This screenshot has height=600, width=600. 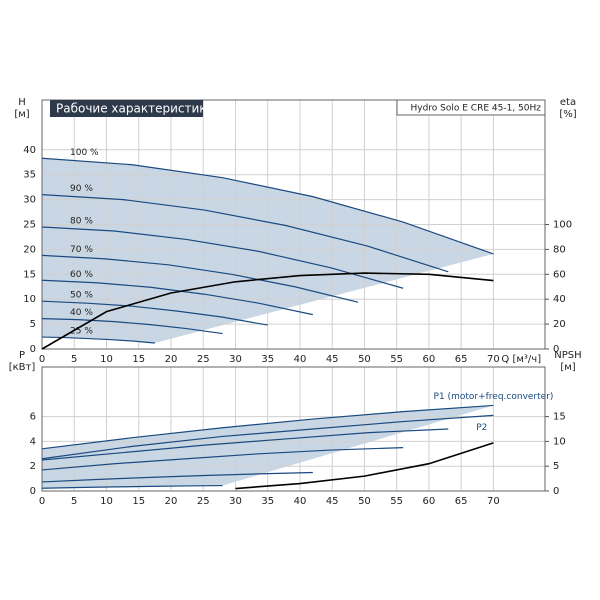 What do you see at coordinates (29, 274) in the screenshot?
I see `y-tick-label: 15` at bounding box center [29, 274].